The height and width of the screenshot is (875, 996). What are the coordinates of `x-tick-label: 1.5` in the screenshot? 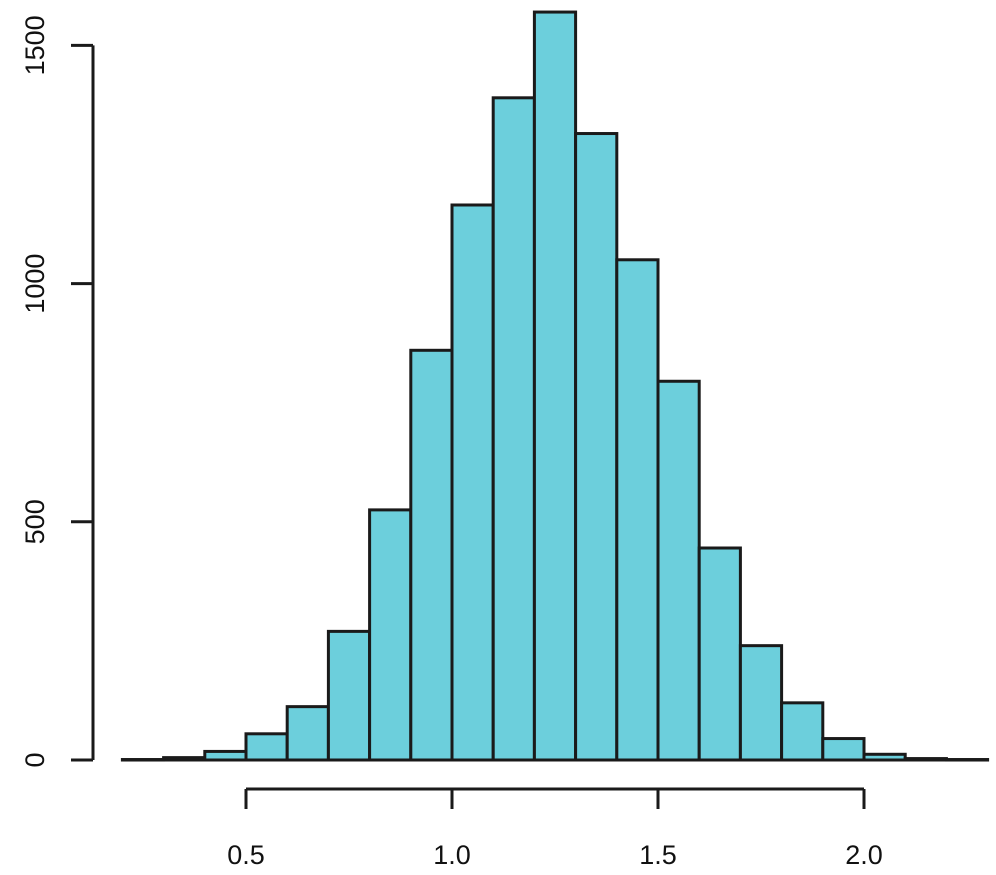 It's located at (658, 855).